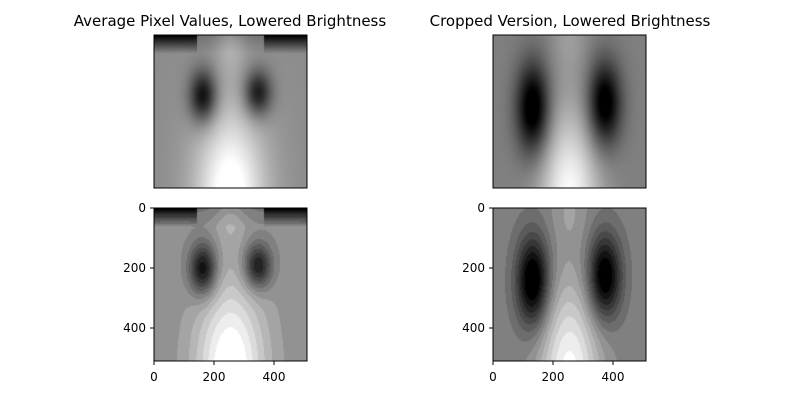  I want to click on axis-ticks-crop: 0 200 400 0 200 400, so click(543, 292).